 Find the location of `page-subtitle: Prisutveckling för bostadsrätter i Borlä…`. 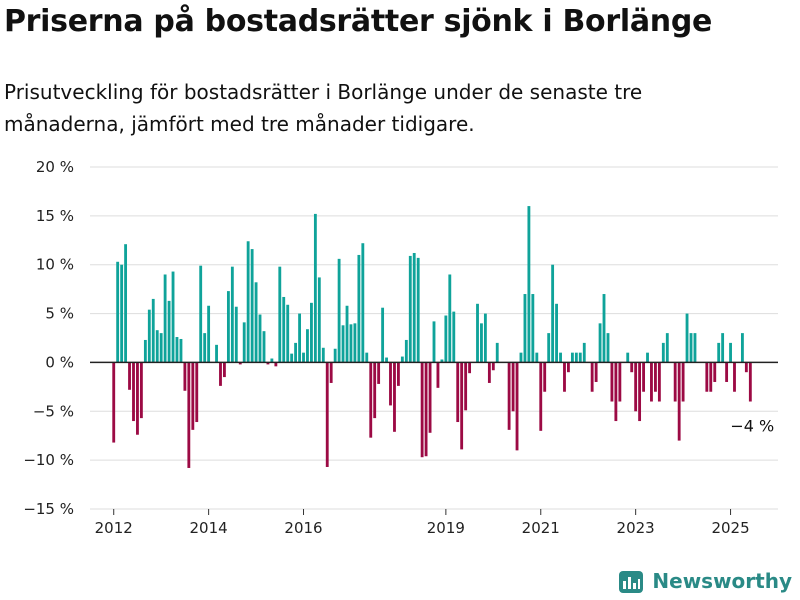

page-subtitle: Prisutveckling för bostadsrätter i Borlä… is located at coordinates (323, 108).